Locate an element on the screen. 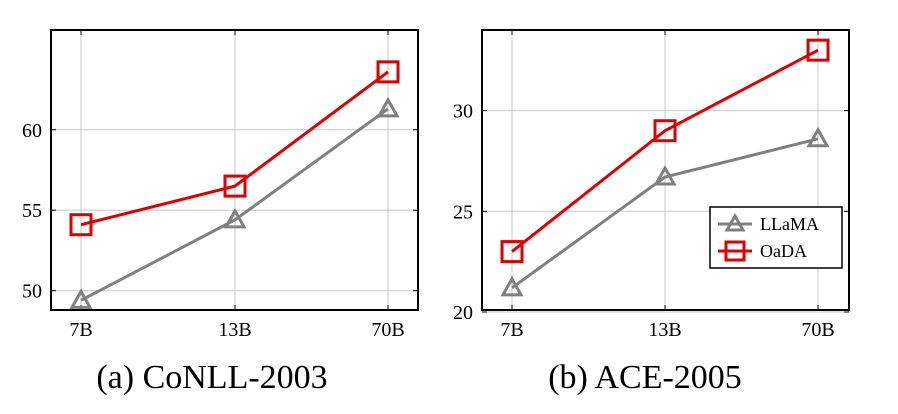 The height and width of the screenshot is (414, 898). legend-label: LLaMA is located at coordinates (789, 224).